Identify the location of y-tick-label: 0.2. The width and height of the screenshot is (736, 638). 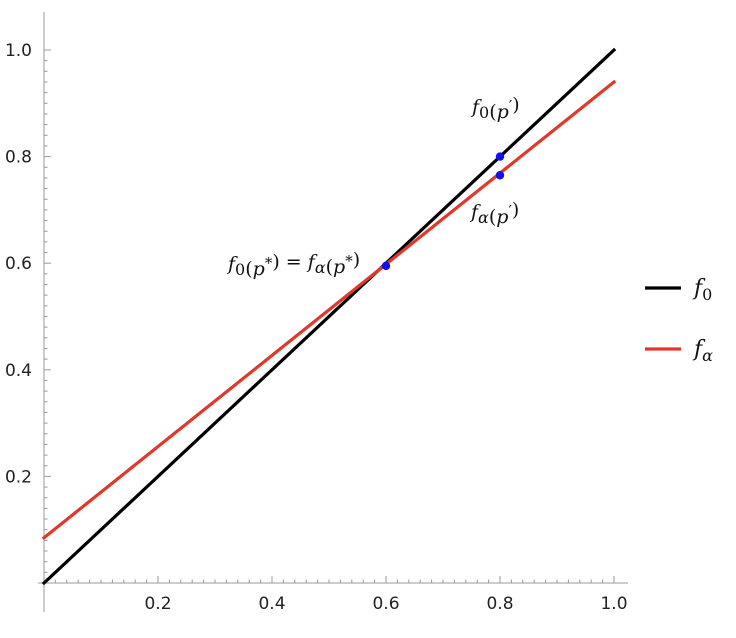
(18, 477).